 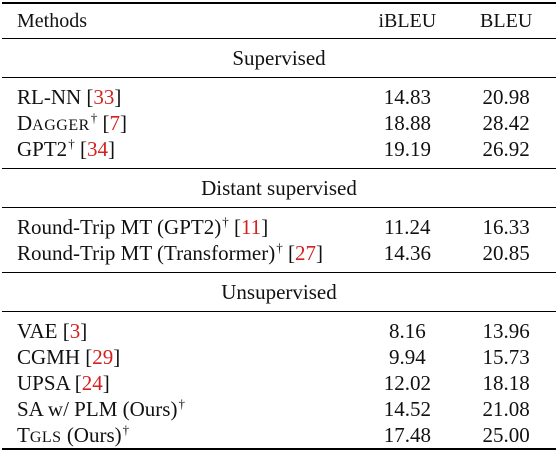 What do you see at coordinates (97, 148) in the screenshot?
I see `citation-link: 34` at bounding box center [97, 148].